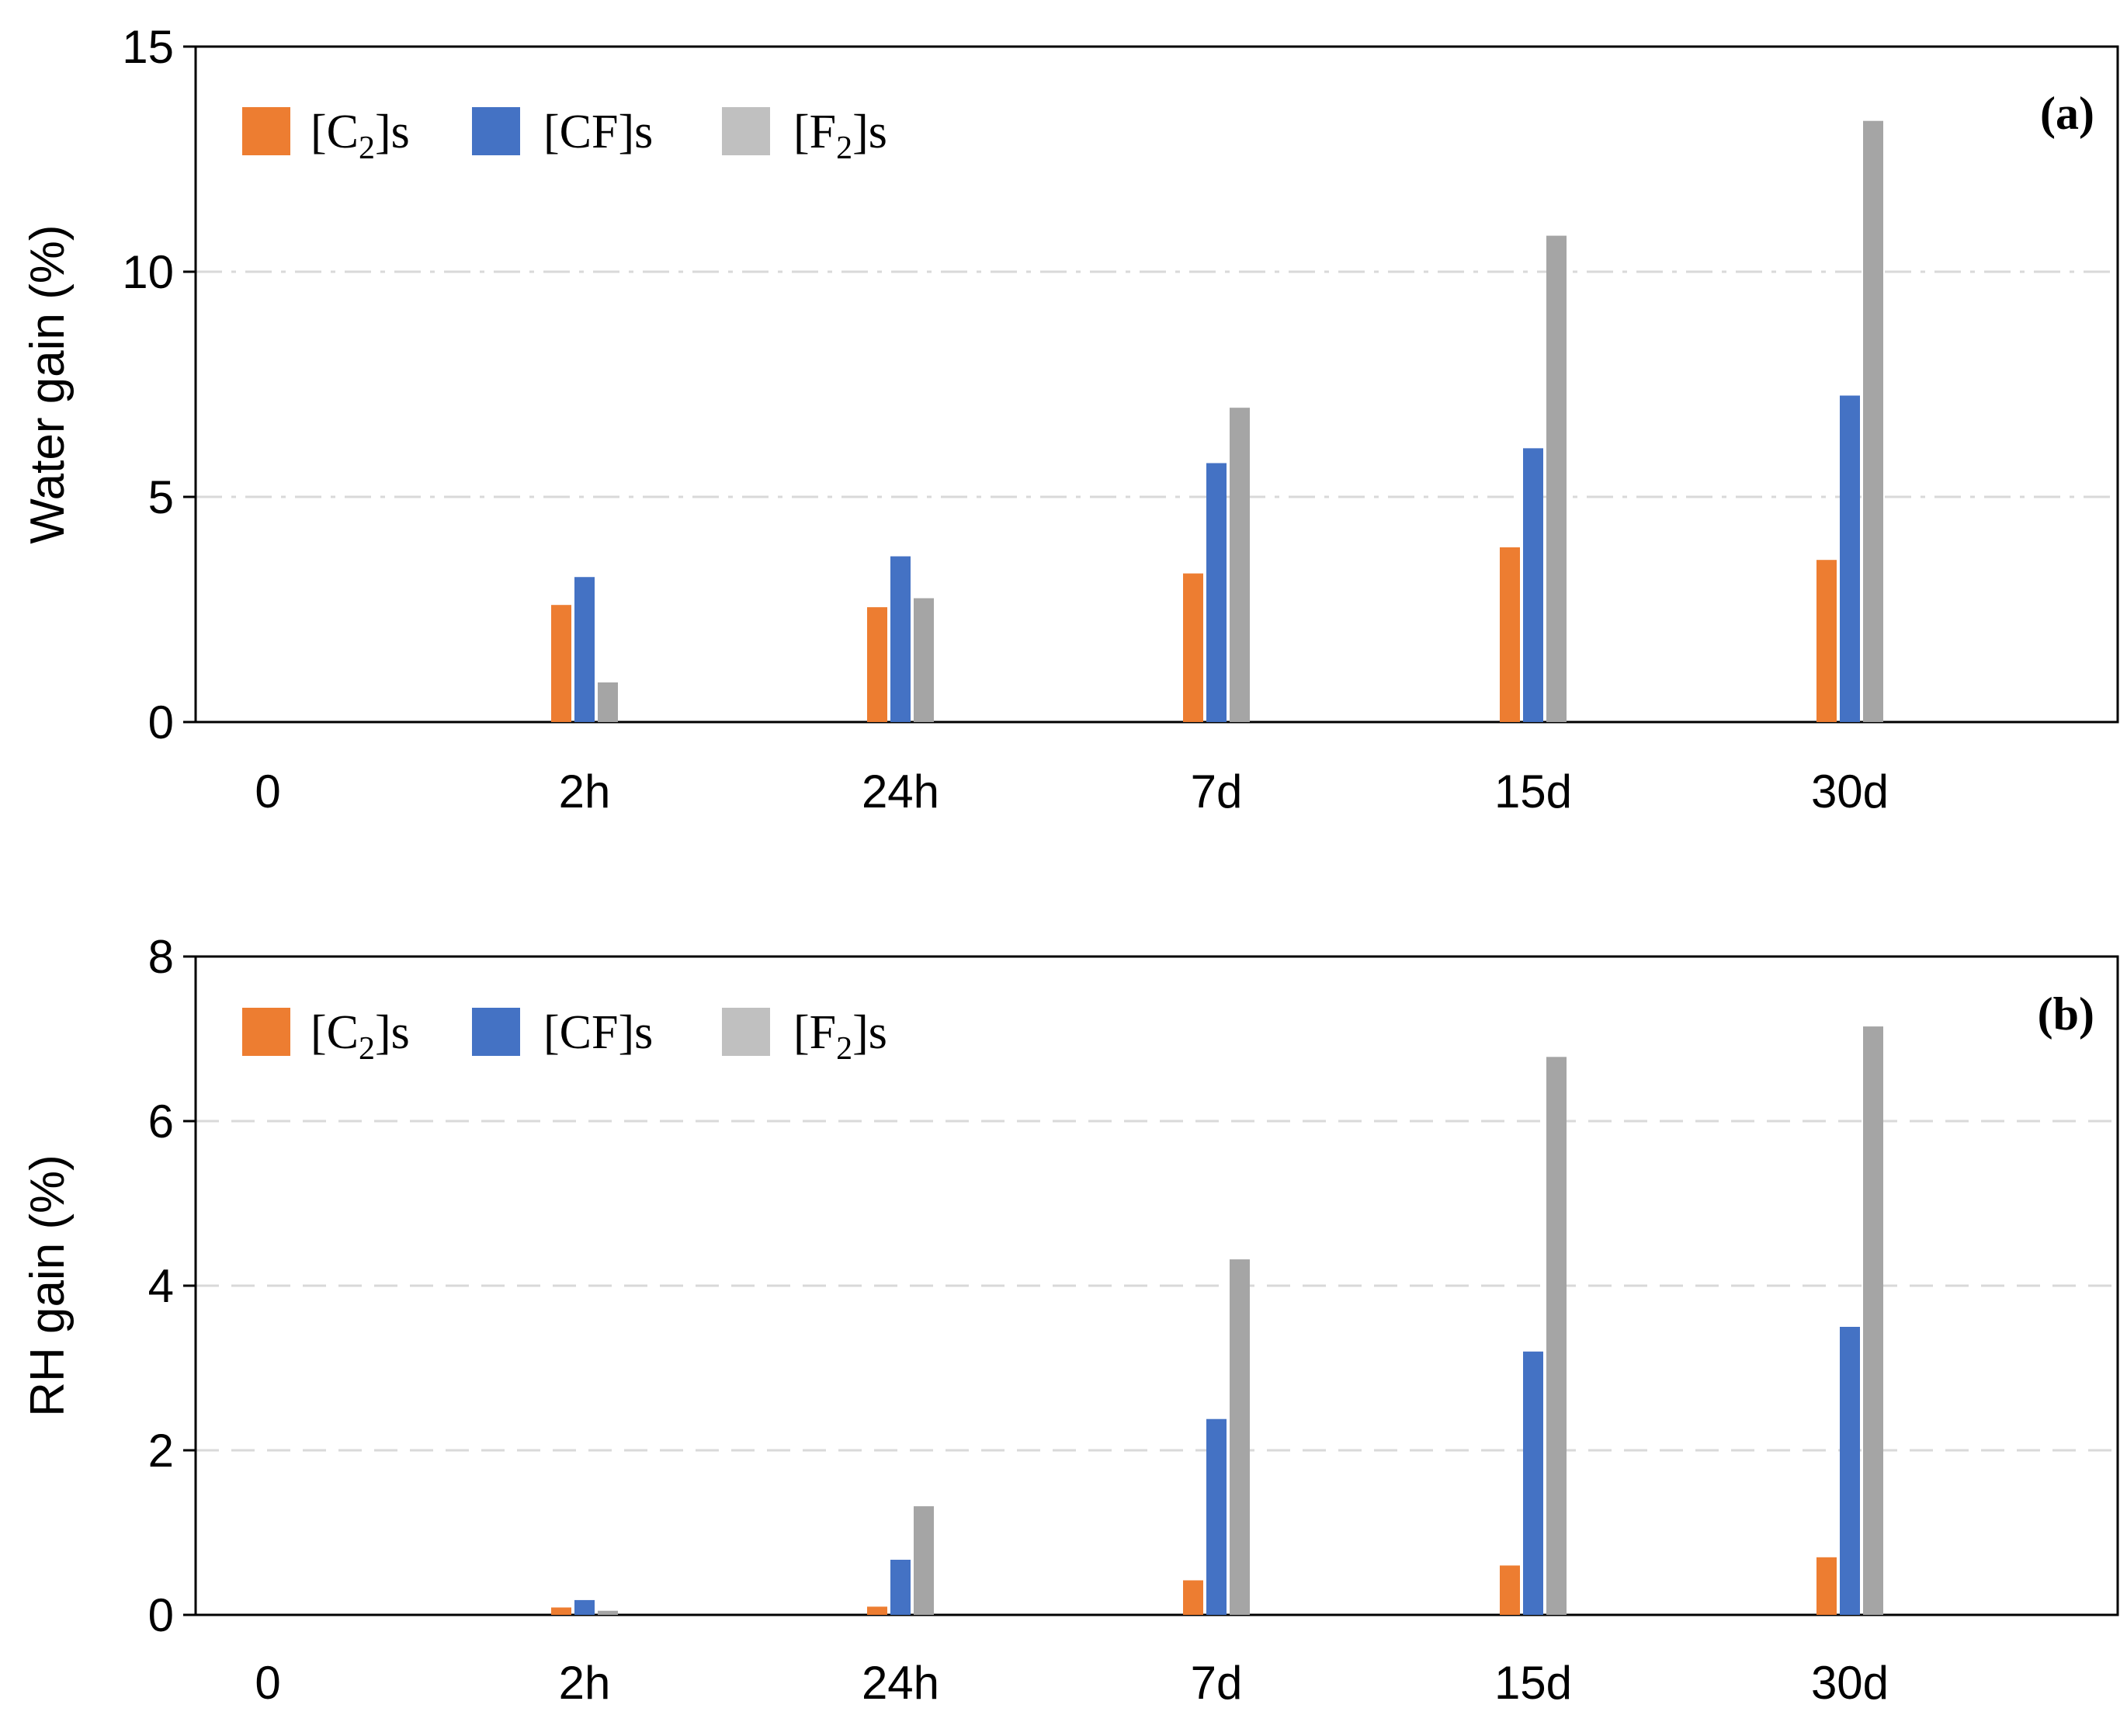  Describe the element at coordinates (161, 957) in the screenshot. I see `y-tick-label: 8` at that location.